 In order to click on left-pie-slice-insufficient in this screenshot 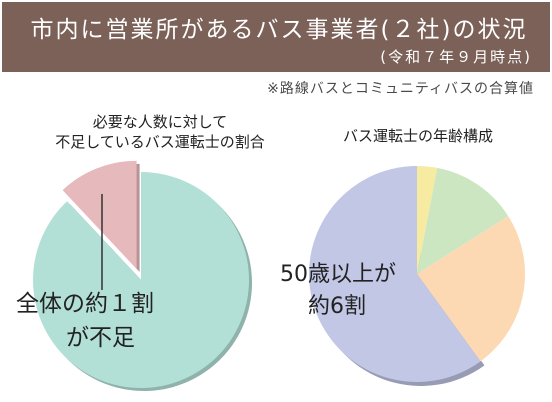, I will do `click(99, 214)`.